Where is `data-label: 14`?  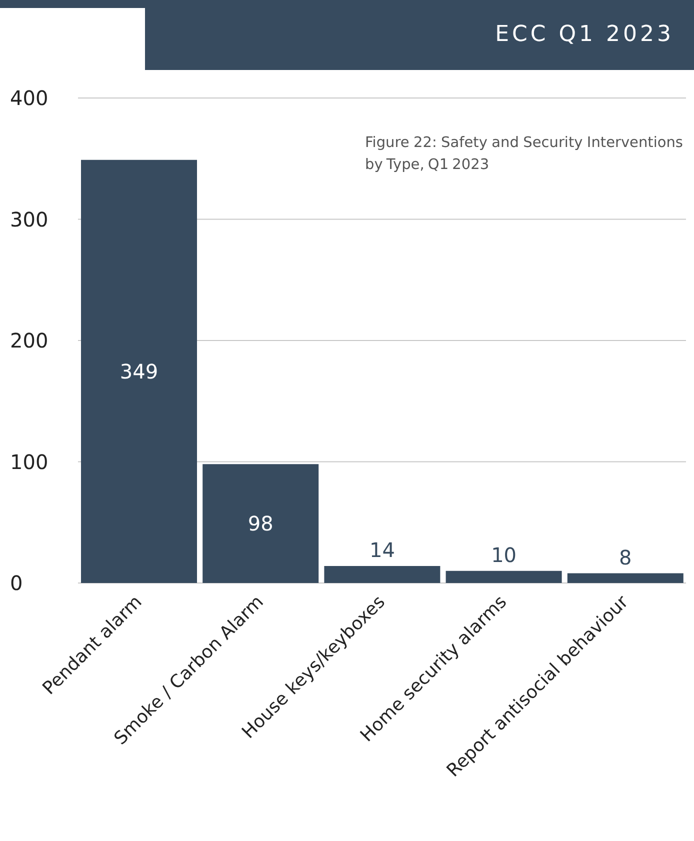
data-label: 14 is located at coordinates (382, 550).